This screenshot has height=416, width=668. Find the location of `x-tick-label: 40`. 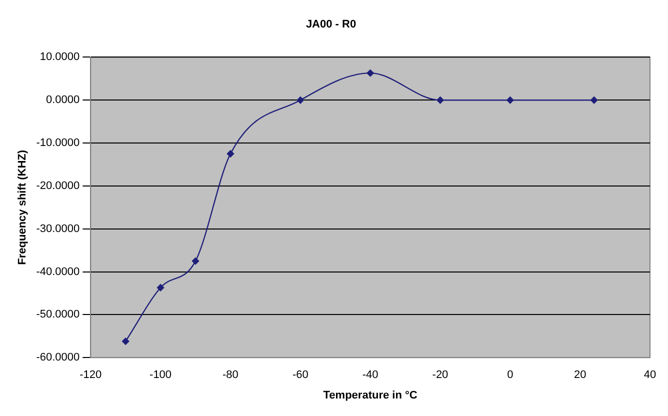

x-tick-label: 40 is located at coordinates (650, 375).